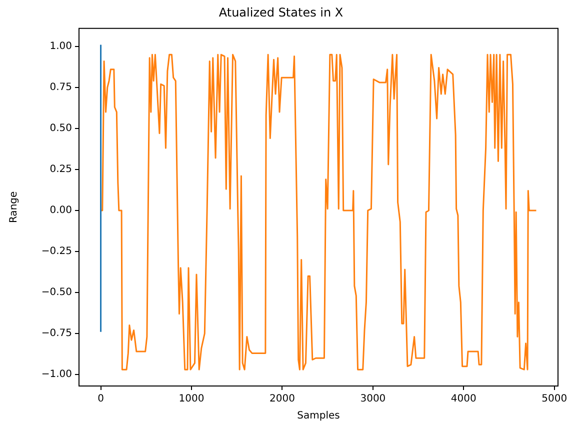 This screenshot has height=432, width=571. I want to click on y-tick-label: −0.25, so click(56, 252).